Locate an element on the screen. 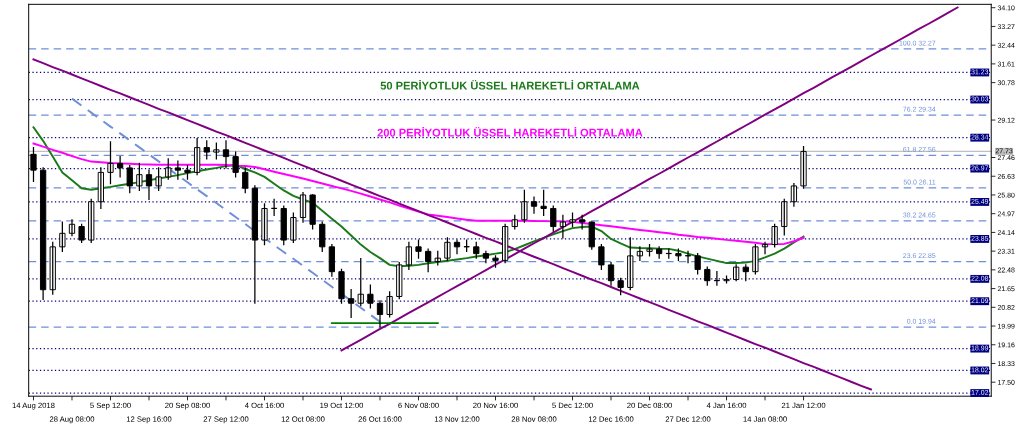  text: 50 PERİYOTLUK ÜSSEL HAREKETLİ ORTALAMA is located at coordinates (510, 85).